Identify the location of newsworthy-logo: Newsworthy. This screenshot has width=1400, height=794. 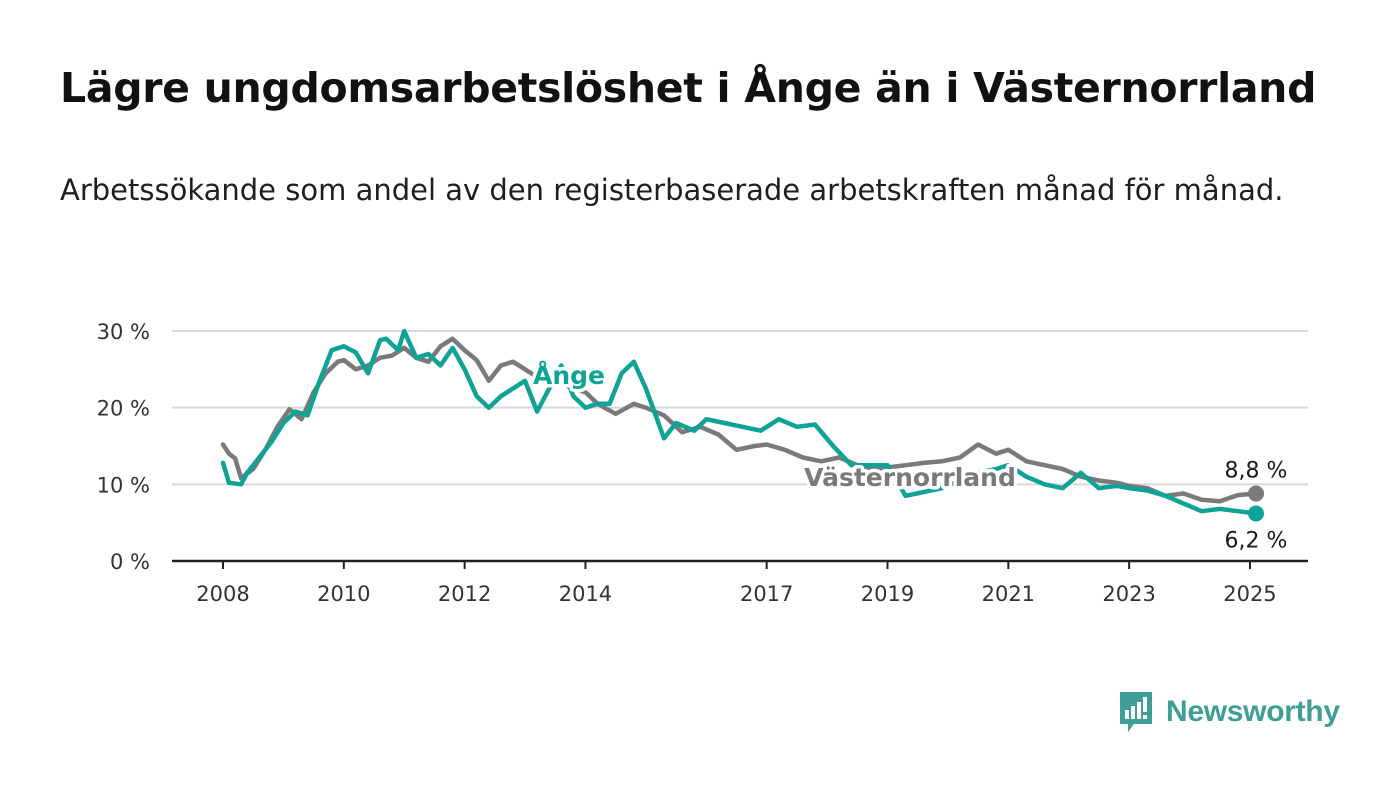
(1229, 712).